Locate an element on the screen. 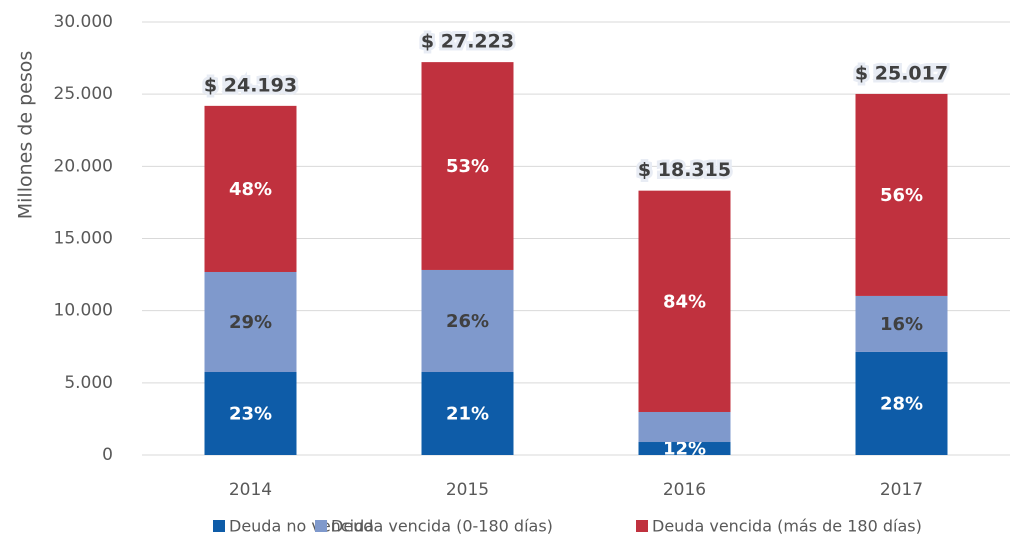 This screenshot has height=546, width=1028. legend-label: Deuda vencida (0-180 días) is located at coordinates (442, 526).